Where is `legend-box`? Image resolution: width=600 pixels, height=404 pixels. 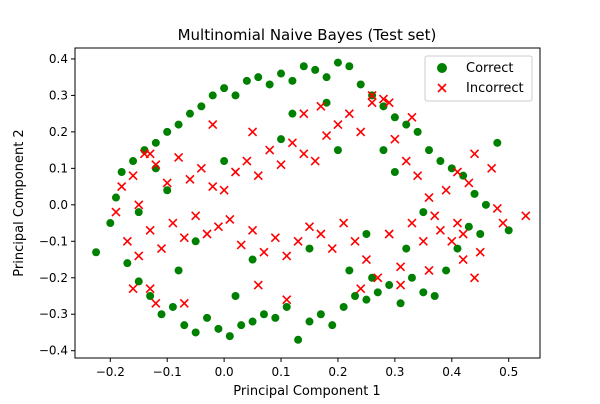
legend-box is located at coordinates (478, 78).